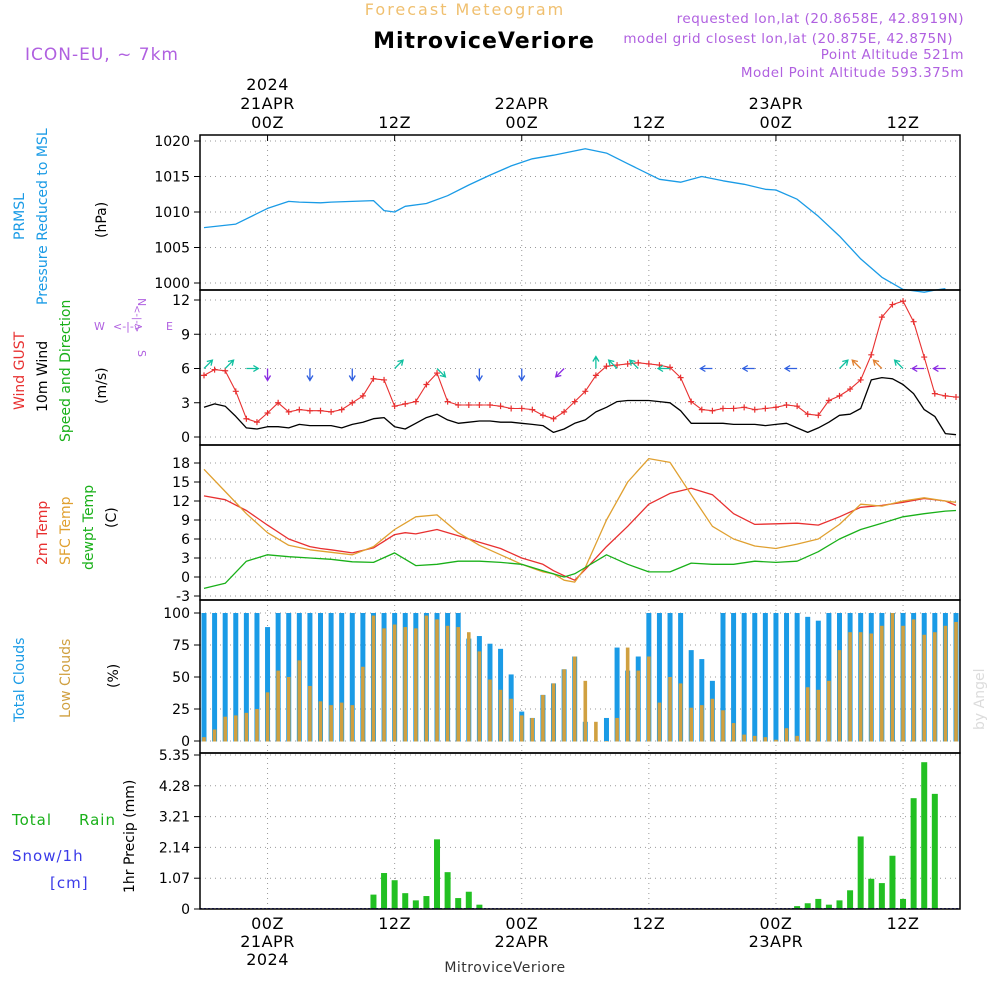  I want to click on y-tick-label: 3, so click(185, 559).